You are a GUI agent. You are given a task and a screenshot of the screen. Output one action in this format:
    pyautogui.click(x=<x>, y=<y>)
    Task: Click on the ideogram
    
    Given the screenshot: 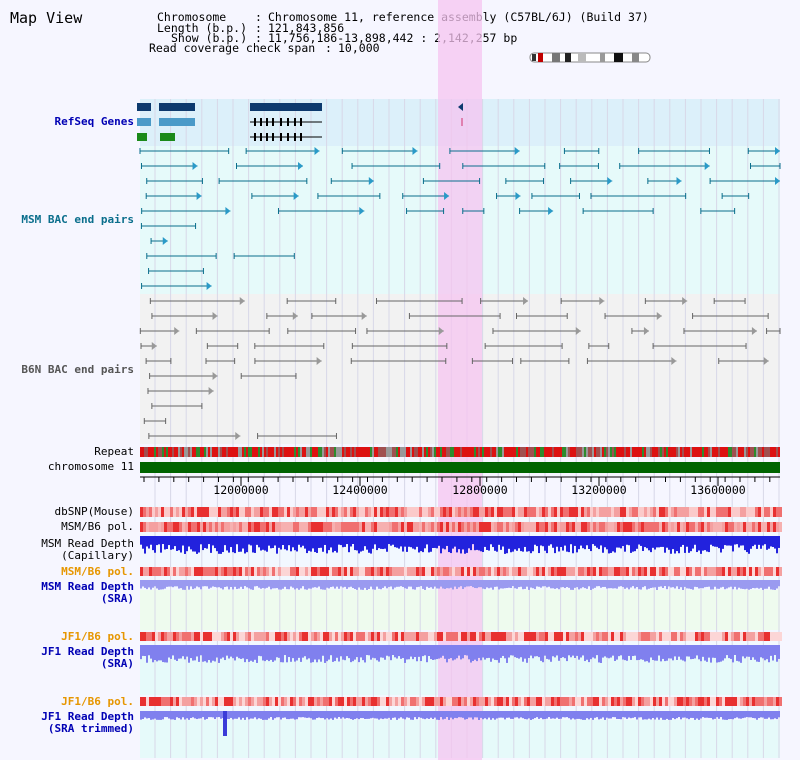 What is the action you would take?
    pyautogui.click(x=590, y=57)
    